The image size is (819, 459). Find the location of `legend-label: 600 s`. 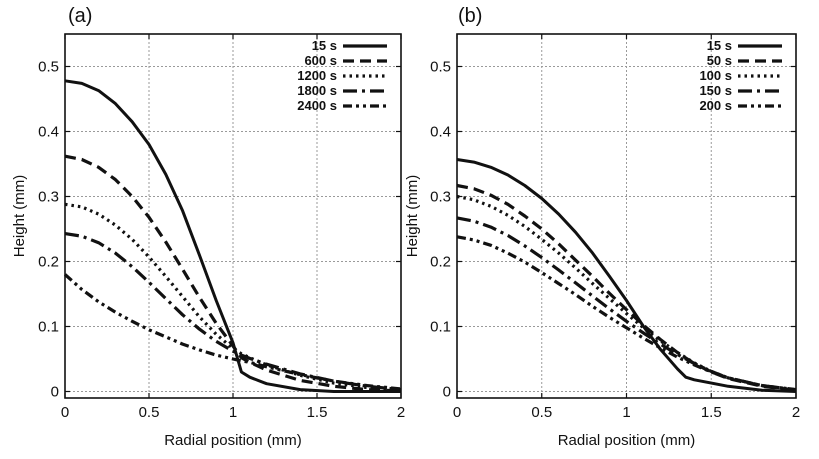

legend-label: 600 s is located at coordinates (320, 60).